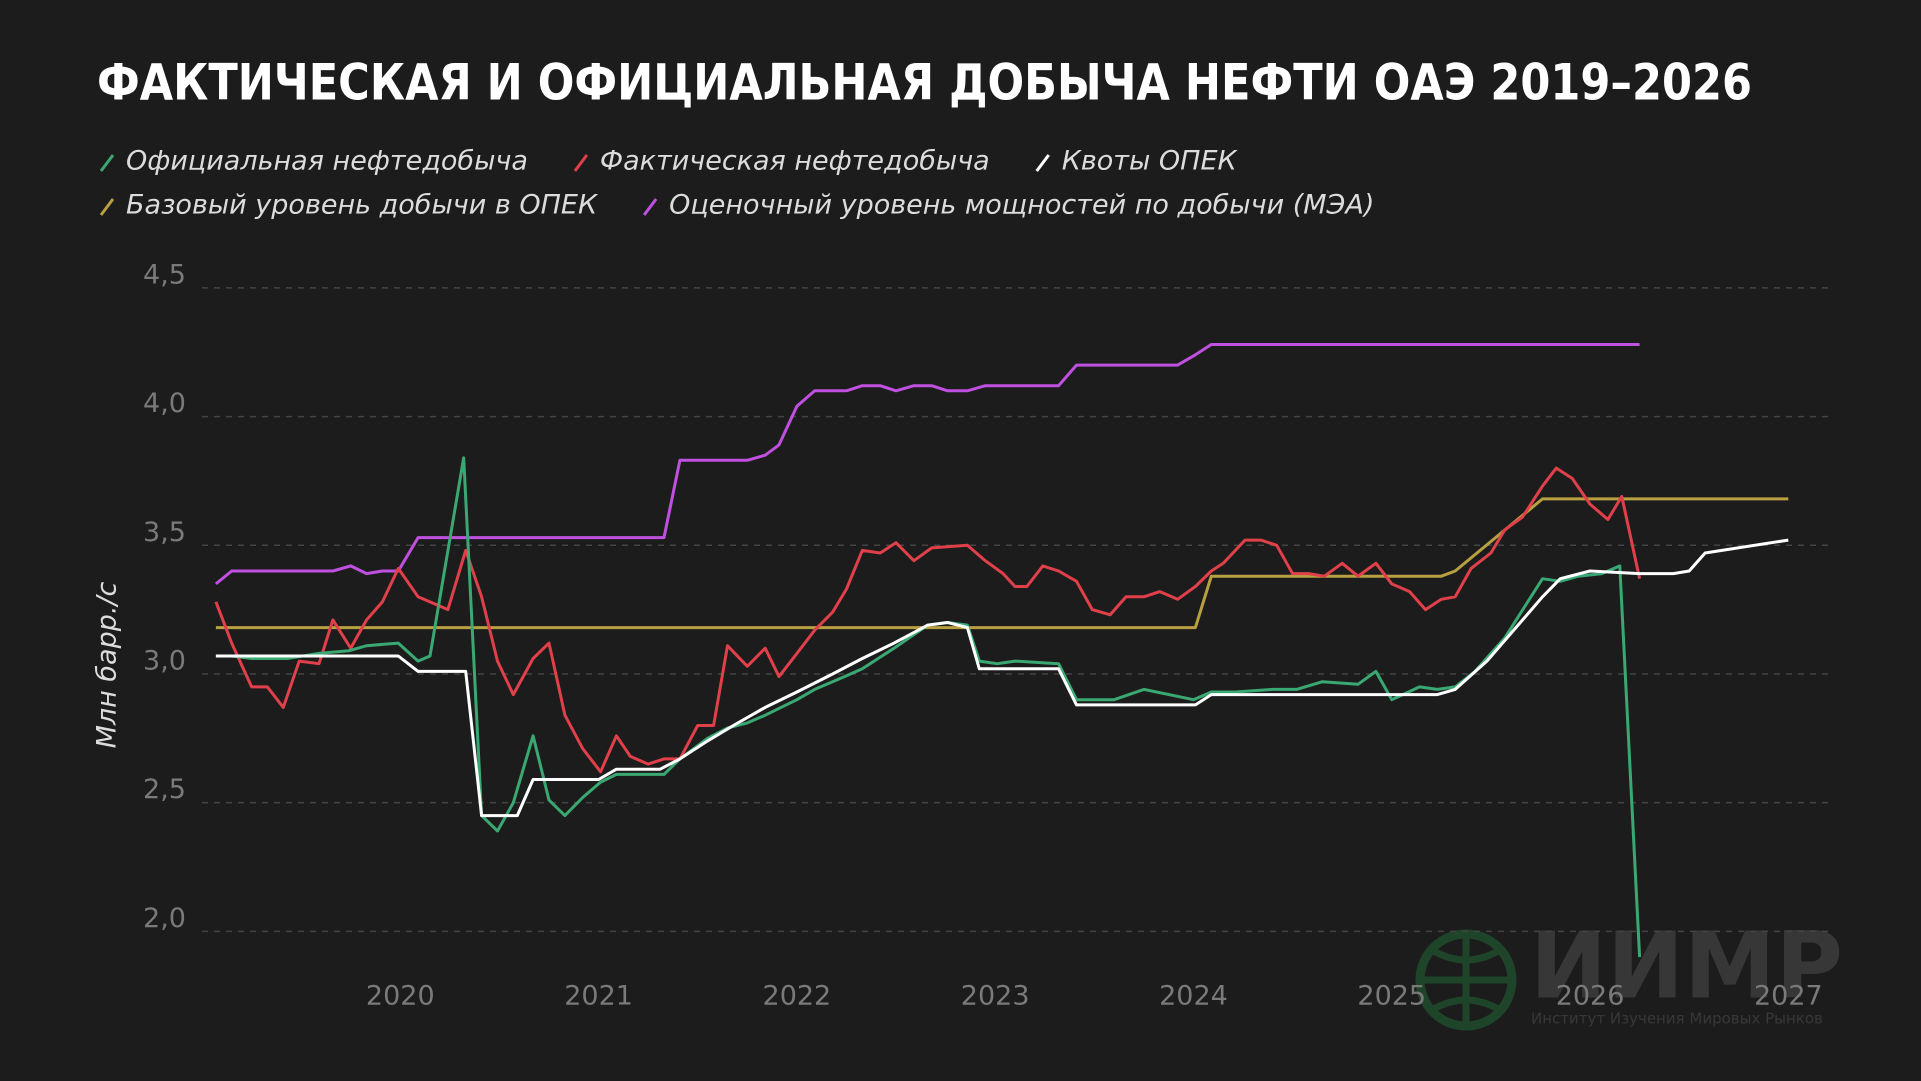  I want to click on x-tick-label: 2027, so click(1788, 996).